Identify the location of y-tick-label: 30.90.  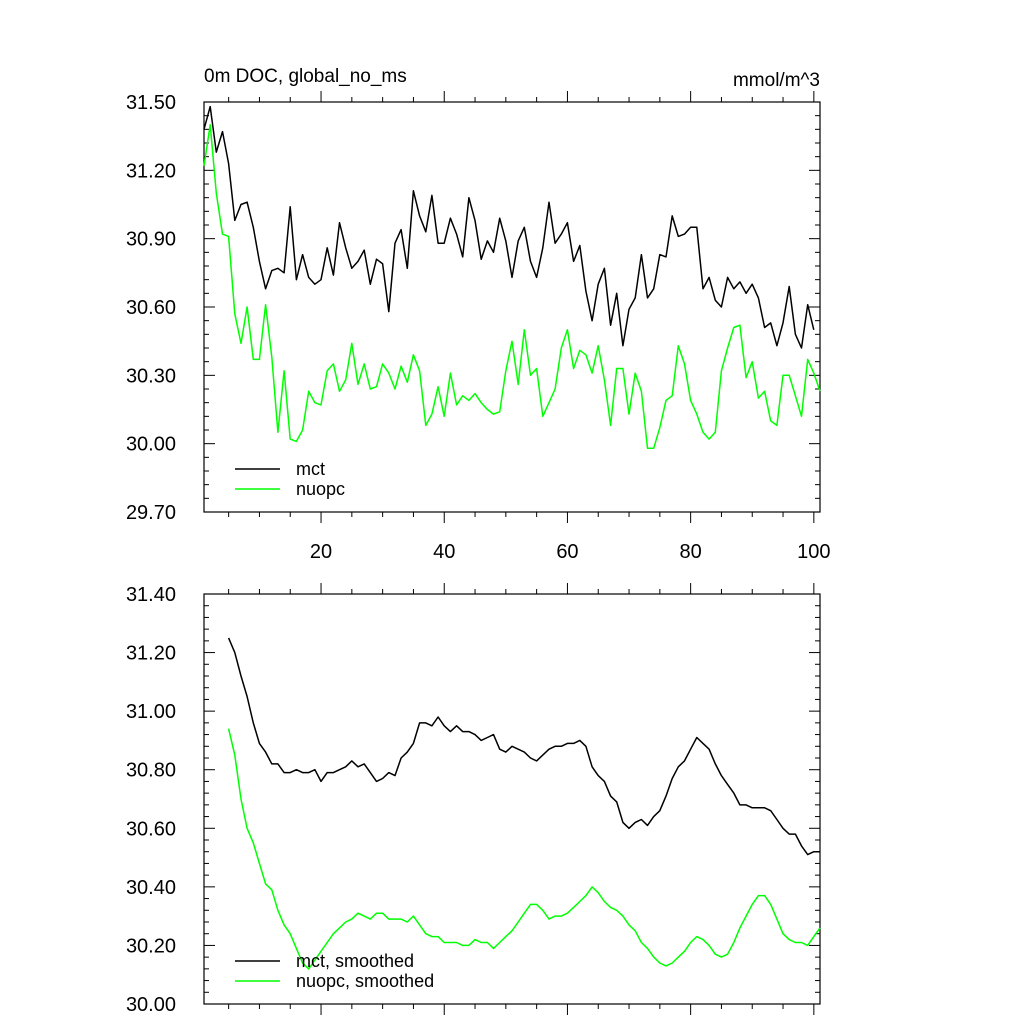
(151, 240).